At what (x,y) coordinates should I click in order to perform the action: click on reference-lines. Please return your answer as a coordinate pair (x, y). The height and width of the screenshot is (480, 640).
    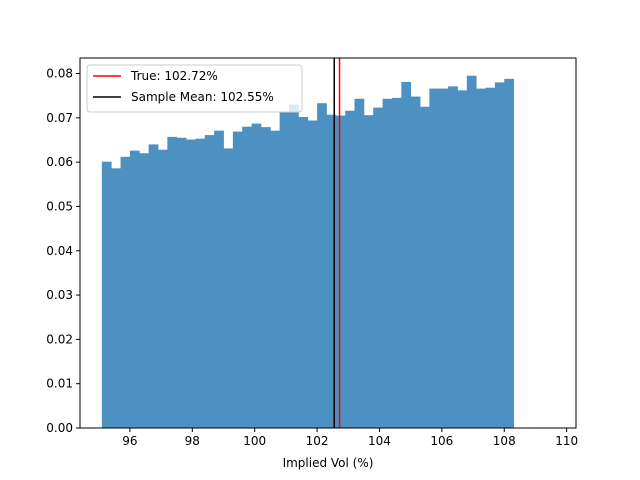
    Looking at the image, I should click on (337, 243).